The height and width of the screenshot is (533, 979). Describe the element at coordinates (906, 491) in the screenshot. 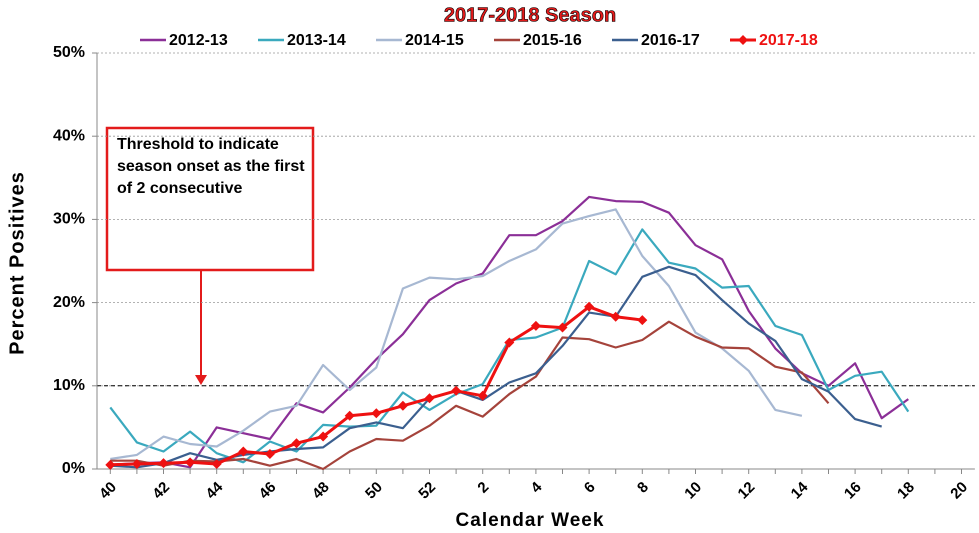

I see `x-tick-label: 18` at that location.